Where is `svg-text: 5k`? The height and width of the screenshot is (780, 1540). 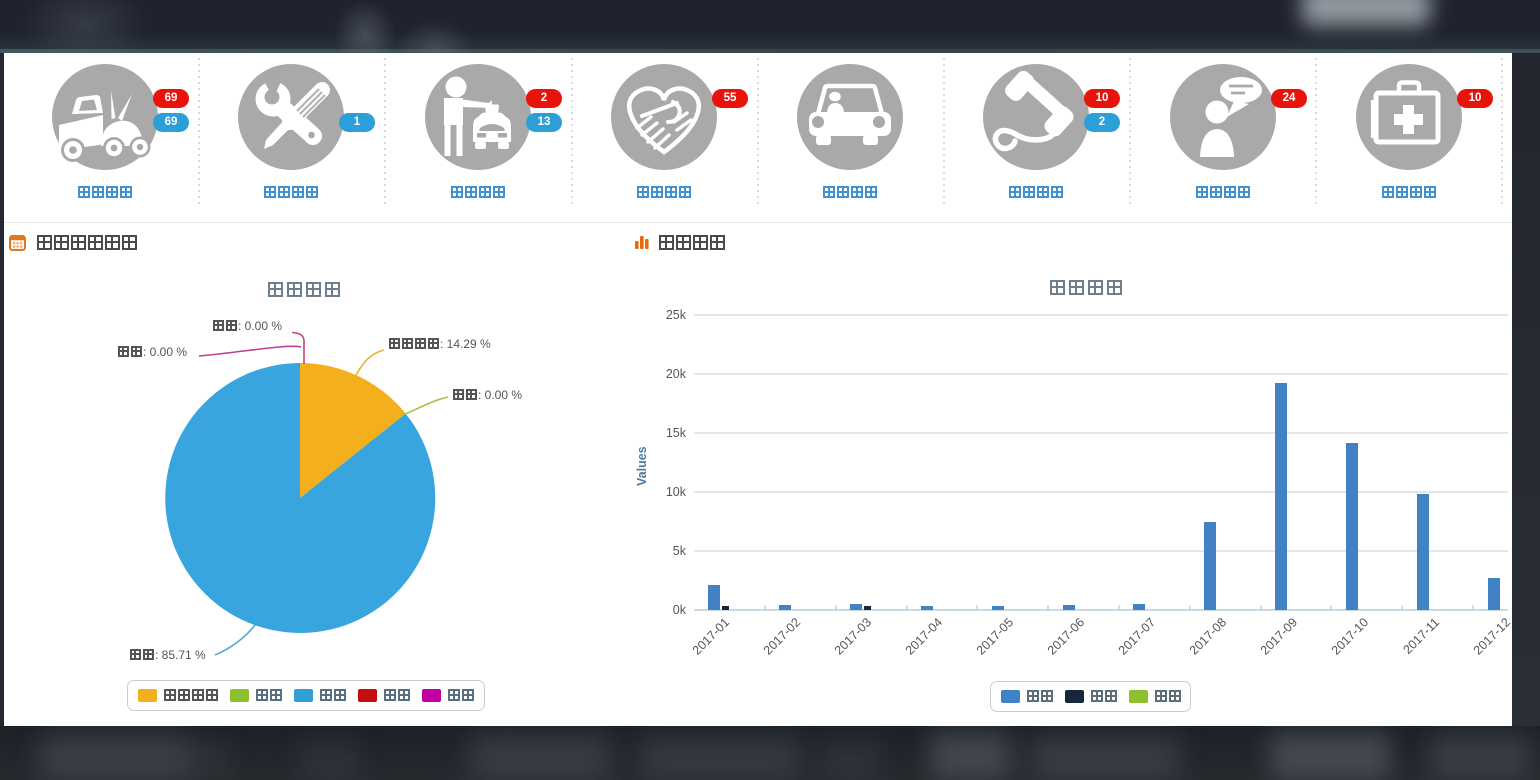 svg-text: 5k is located at coordinates (680, 551).